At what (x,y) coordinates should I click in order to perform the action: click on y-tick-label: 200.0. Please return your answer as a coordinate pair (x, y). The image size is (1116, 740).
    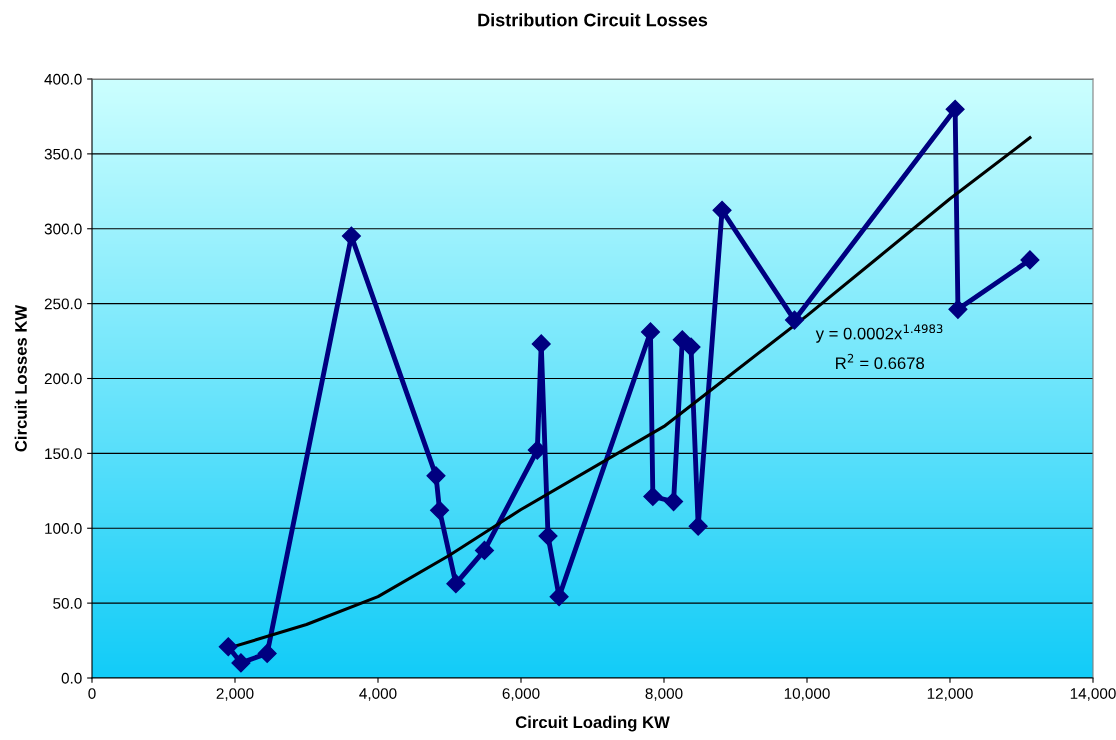
    Looking at the image, I should click on (63, 379).